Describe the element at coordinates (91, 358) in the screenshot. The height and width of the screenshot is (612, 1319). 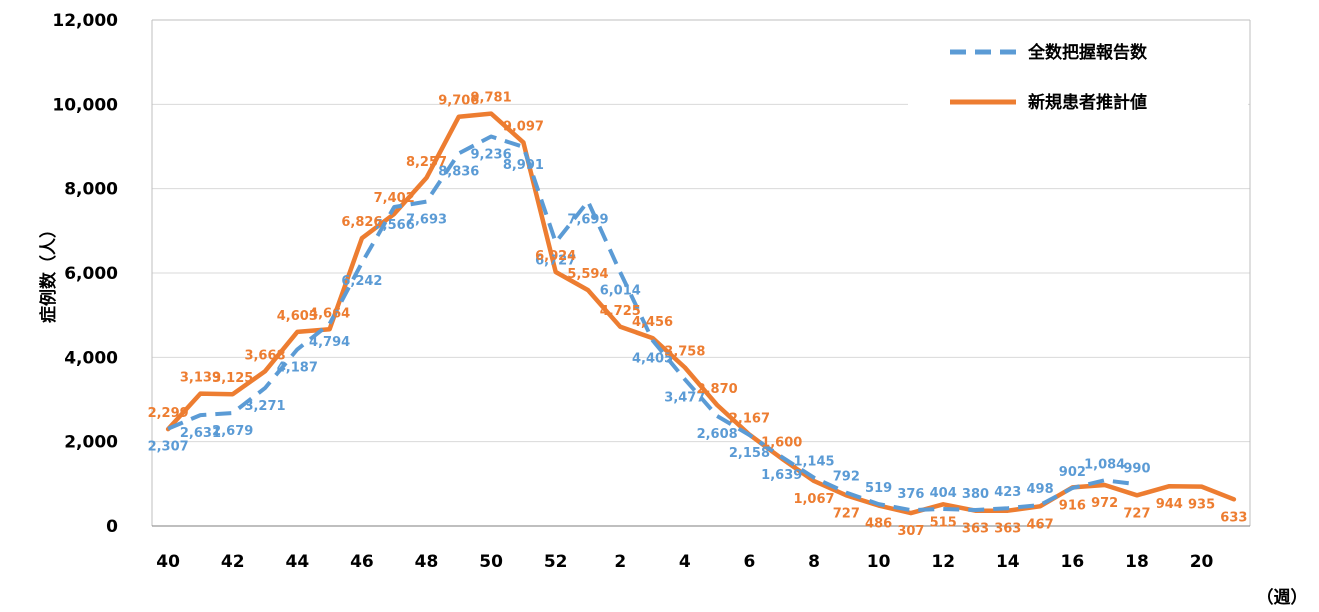
I see `y-tick-label: 4,000` at that location.